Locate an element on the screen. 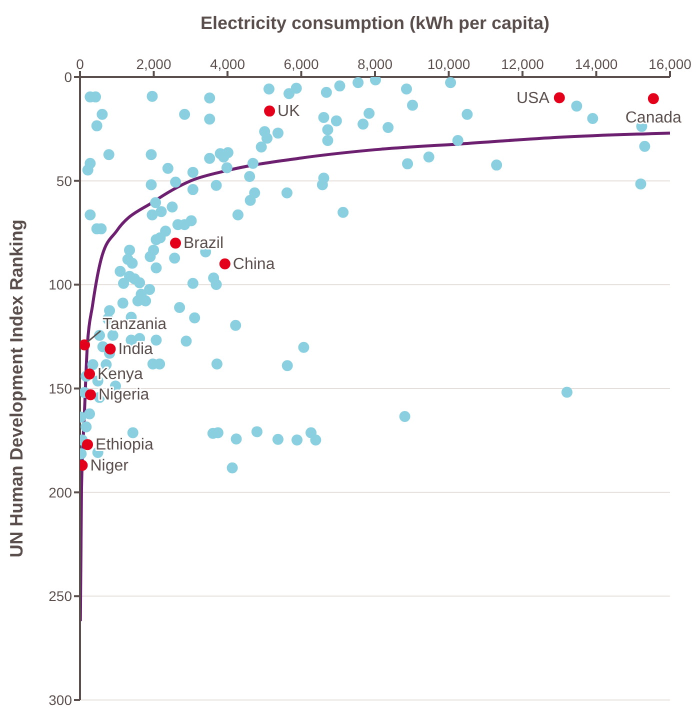 This screenshot has width=700, height=717. annotation: India is located at coordinates (136, 349).